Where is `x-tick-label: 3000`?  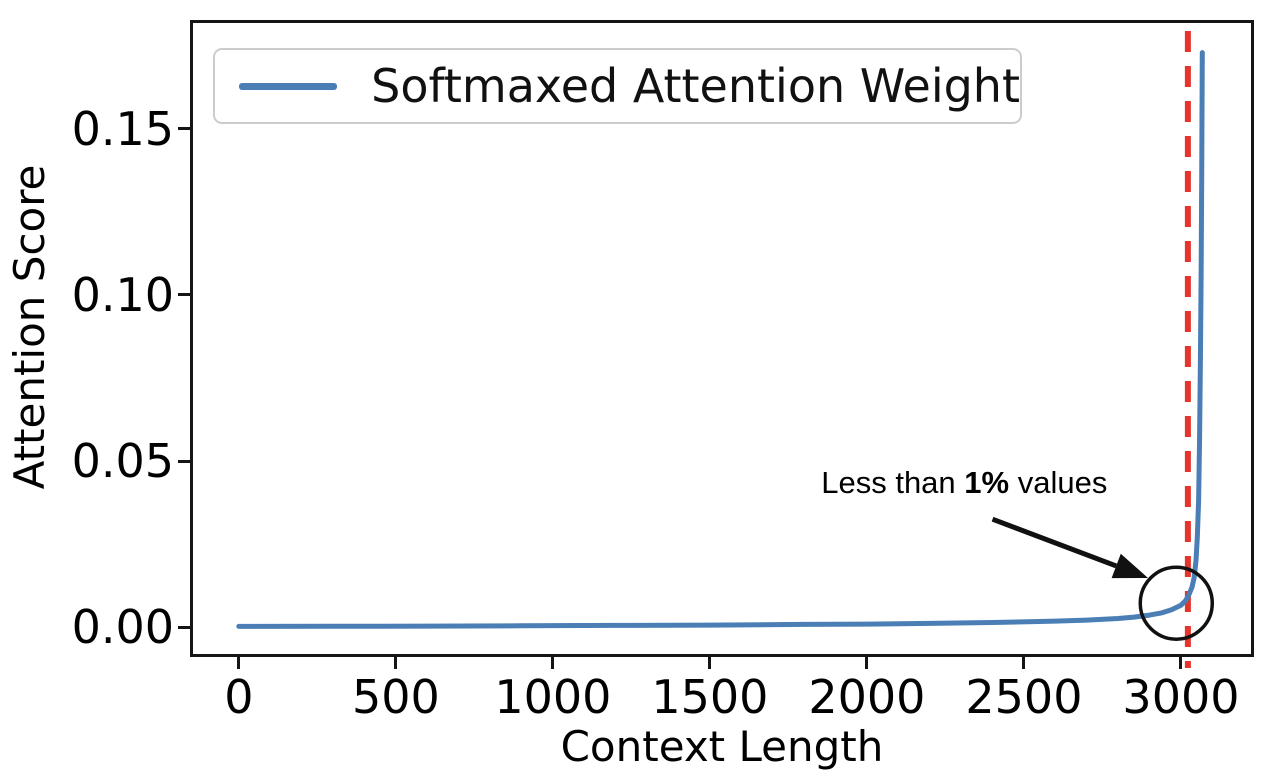
x-tick-label: 3000 is located at coordinates (1181, 697).